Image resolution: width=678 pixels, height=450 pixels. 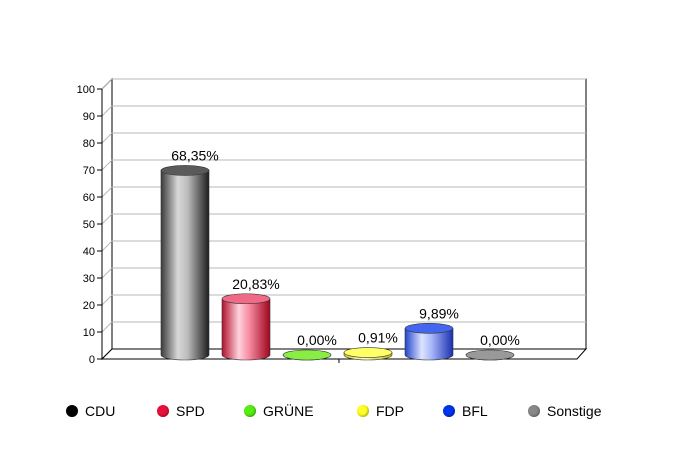 I want to click on y-tick-label: 100, so click(x=86, y=90).